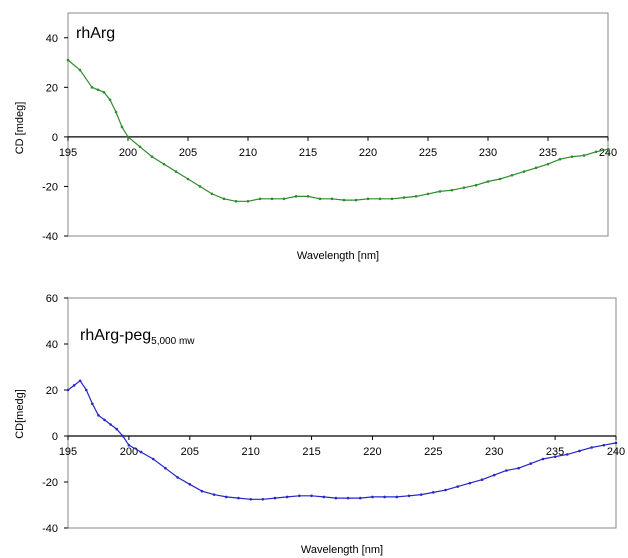  What do you see at coordinates (55, 414) in the screenshot?
I see `y-axis: -40 -20 0 20 40 60` at bounding box center [55, 414].